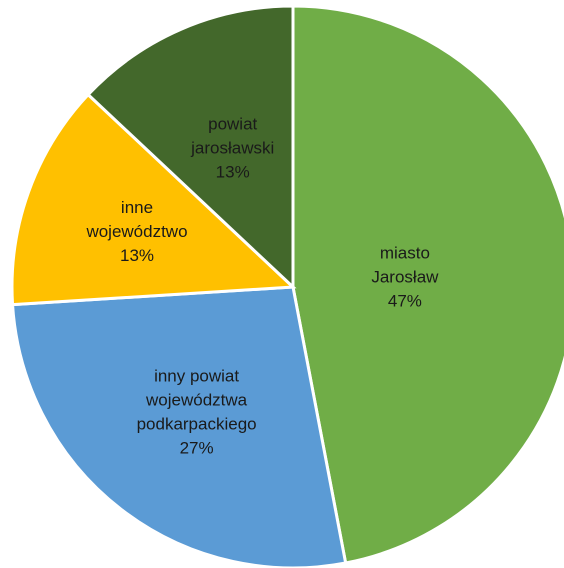  What do you see at coordinates (405, 252) in the screenshot?
I see `slice-category-label: miasto` at bounding box center [405, 252].